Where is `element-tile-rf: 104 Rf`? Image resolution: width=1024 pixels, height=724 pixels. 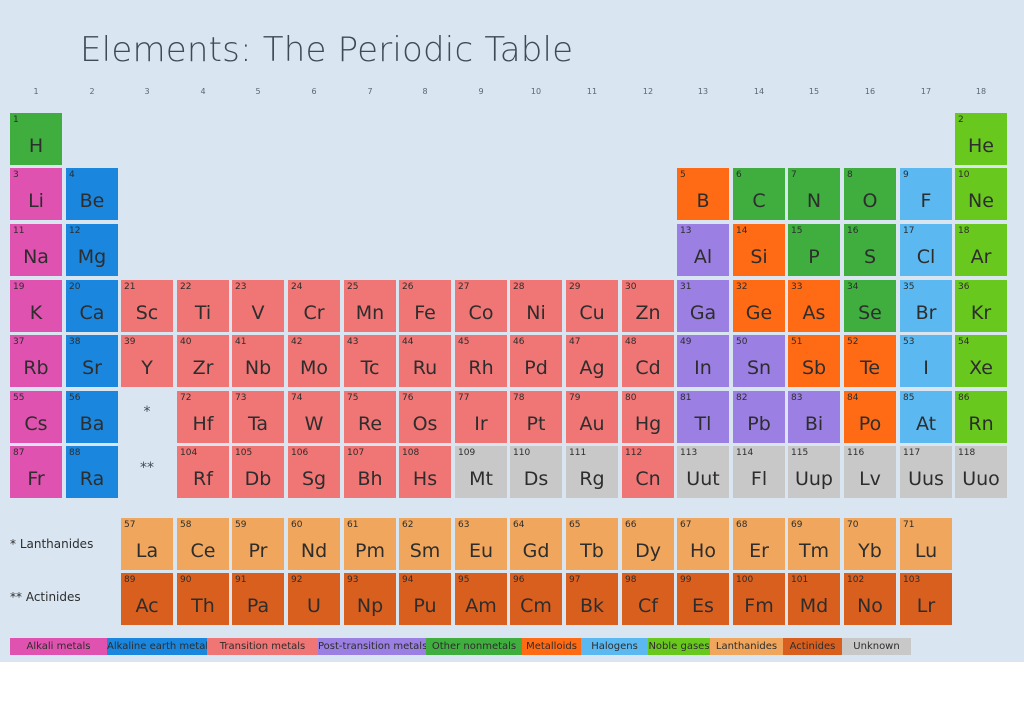 element-tile-rf: 104 Rf is located at coordinates (203, 472).